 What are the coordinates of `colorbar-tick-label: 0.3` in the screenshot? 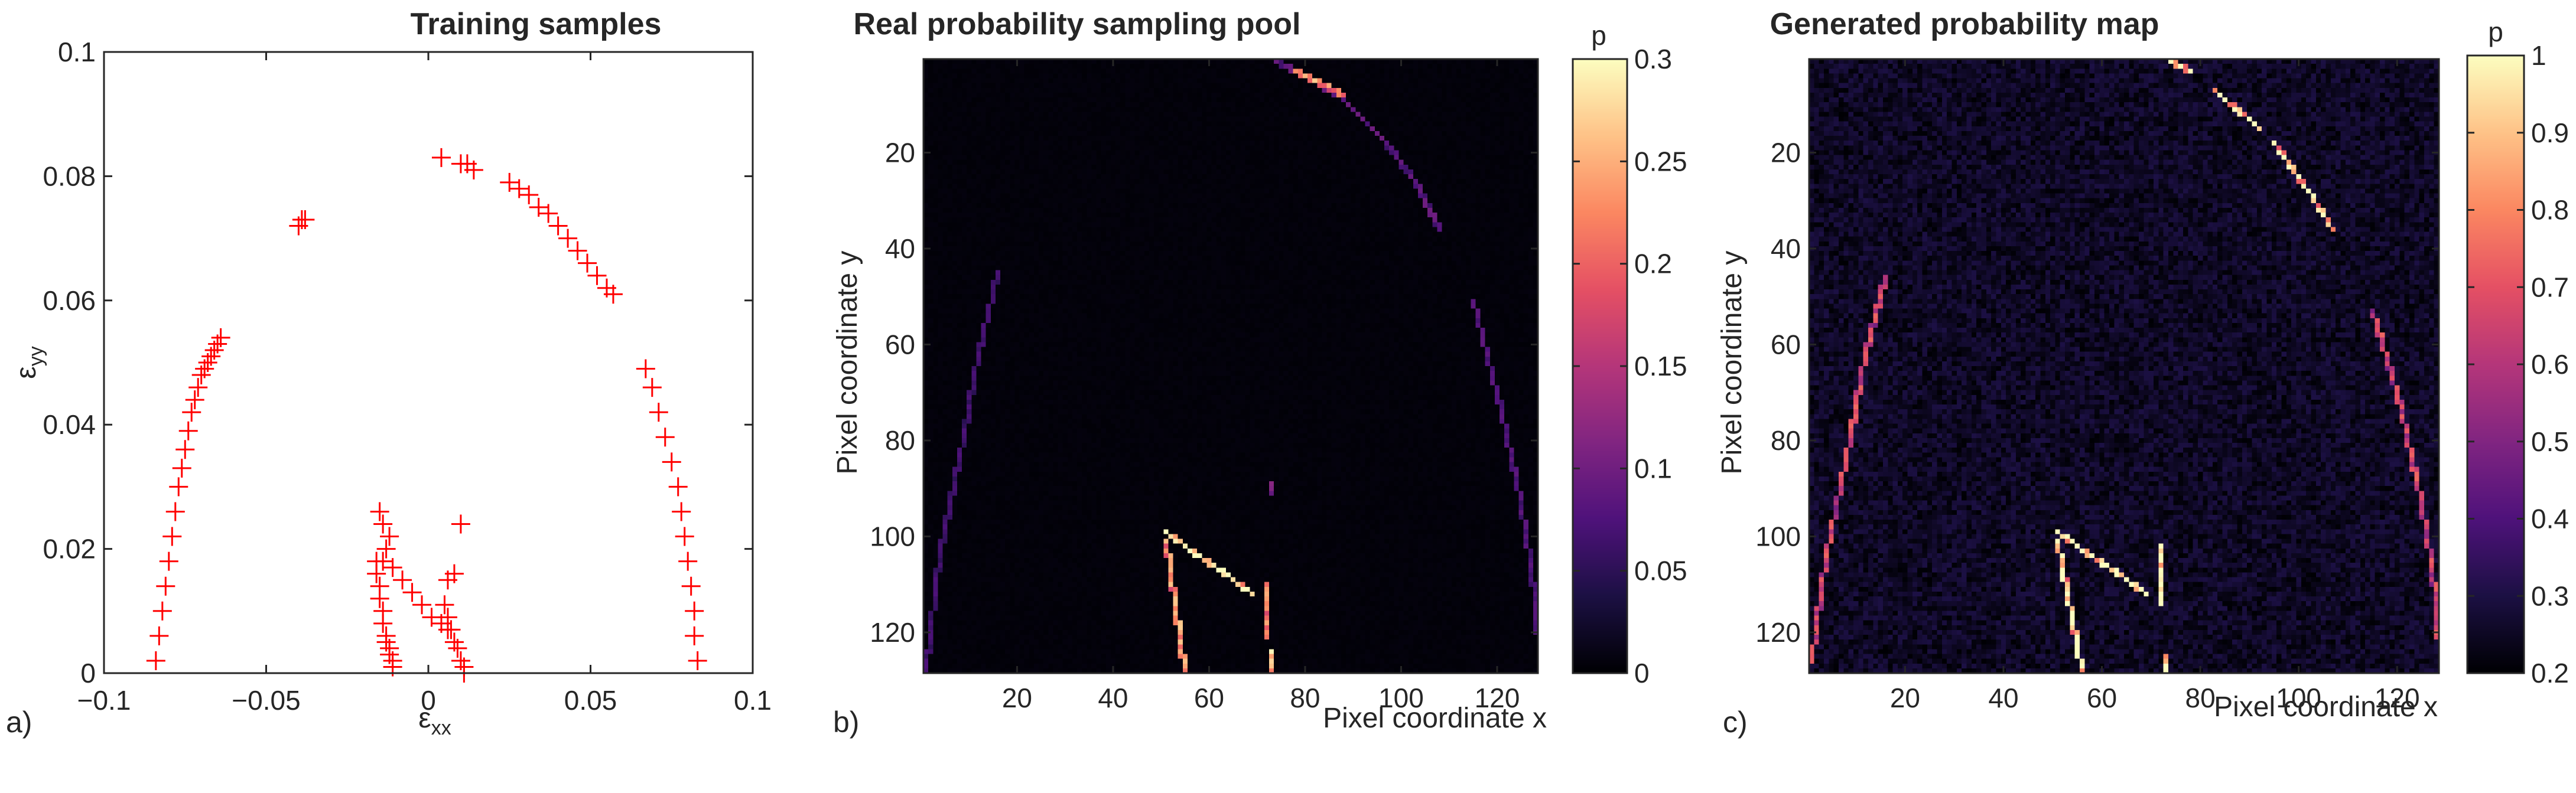 It's located at (2550, 595).